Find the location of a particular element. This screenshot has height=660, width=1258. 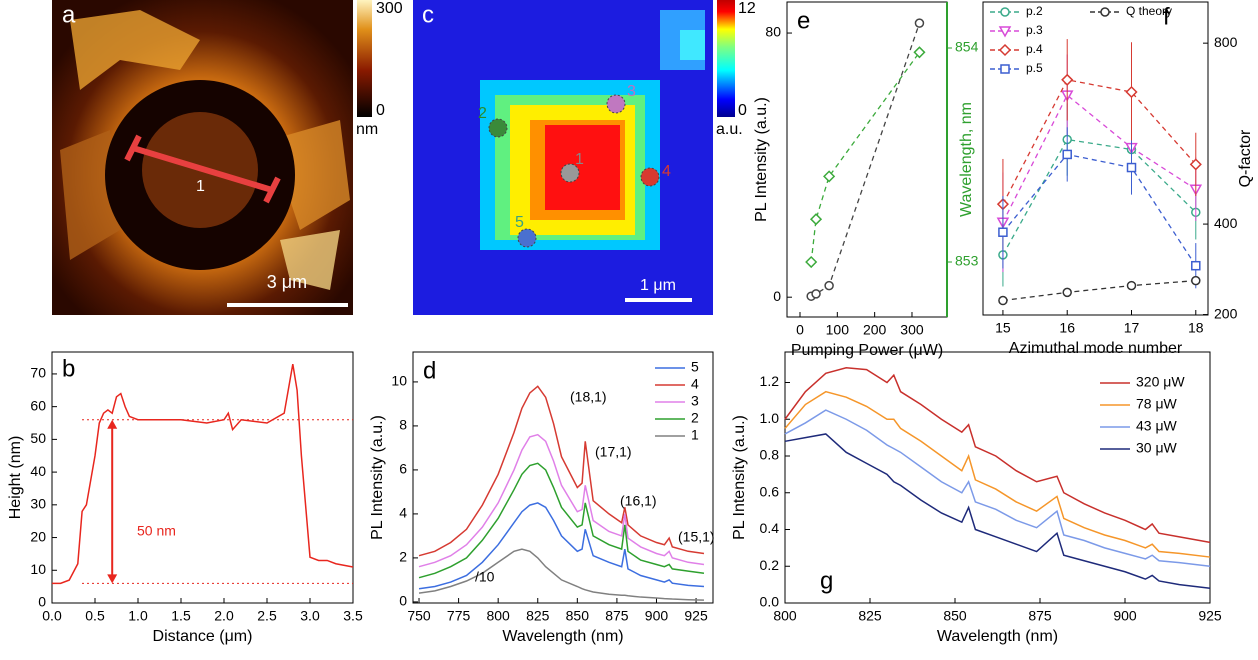

panel-label: c is located at coordinates (428, 14).